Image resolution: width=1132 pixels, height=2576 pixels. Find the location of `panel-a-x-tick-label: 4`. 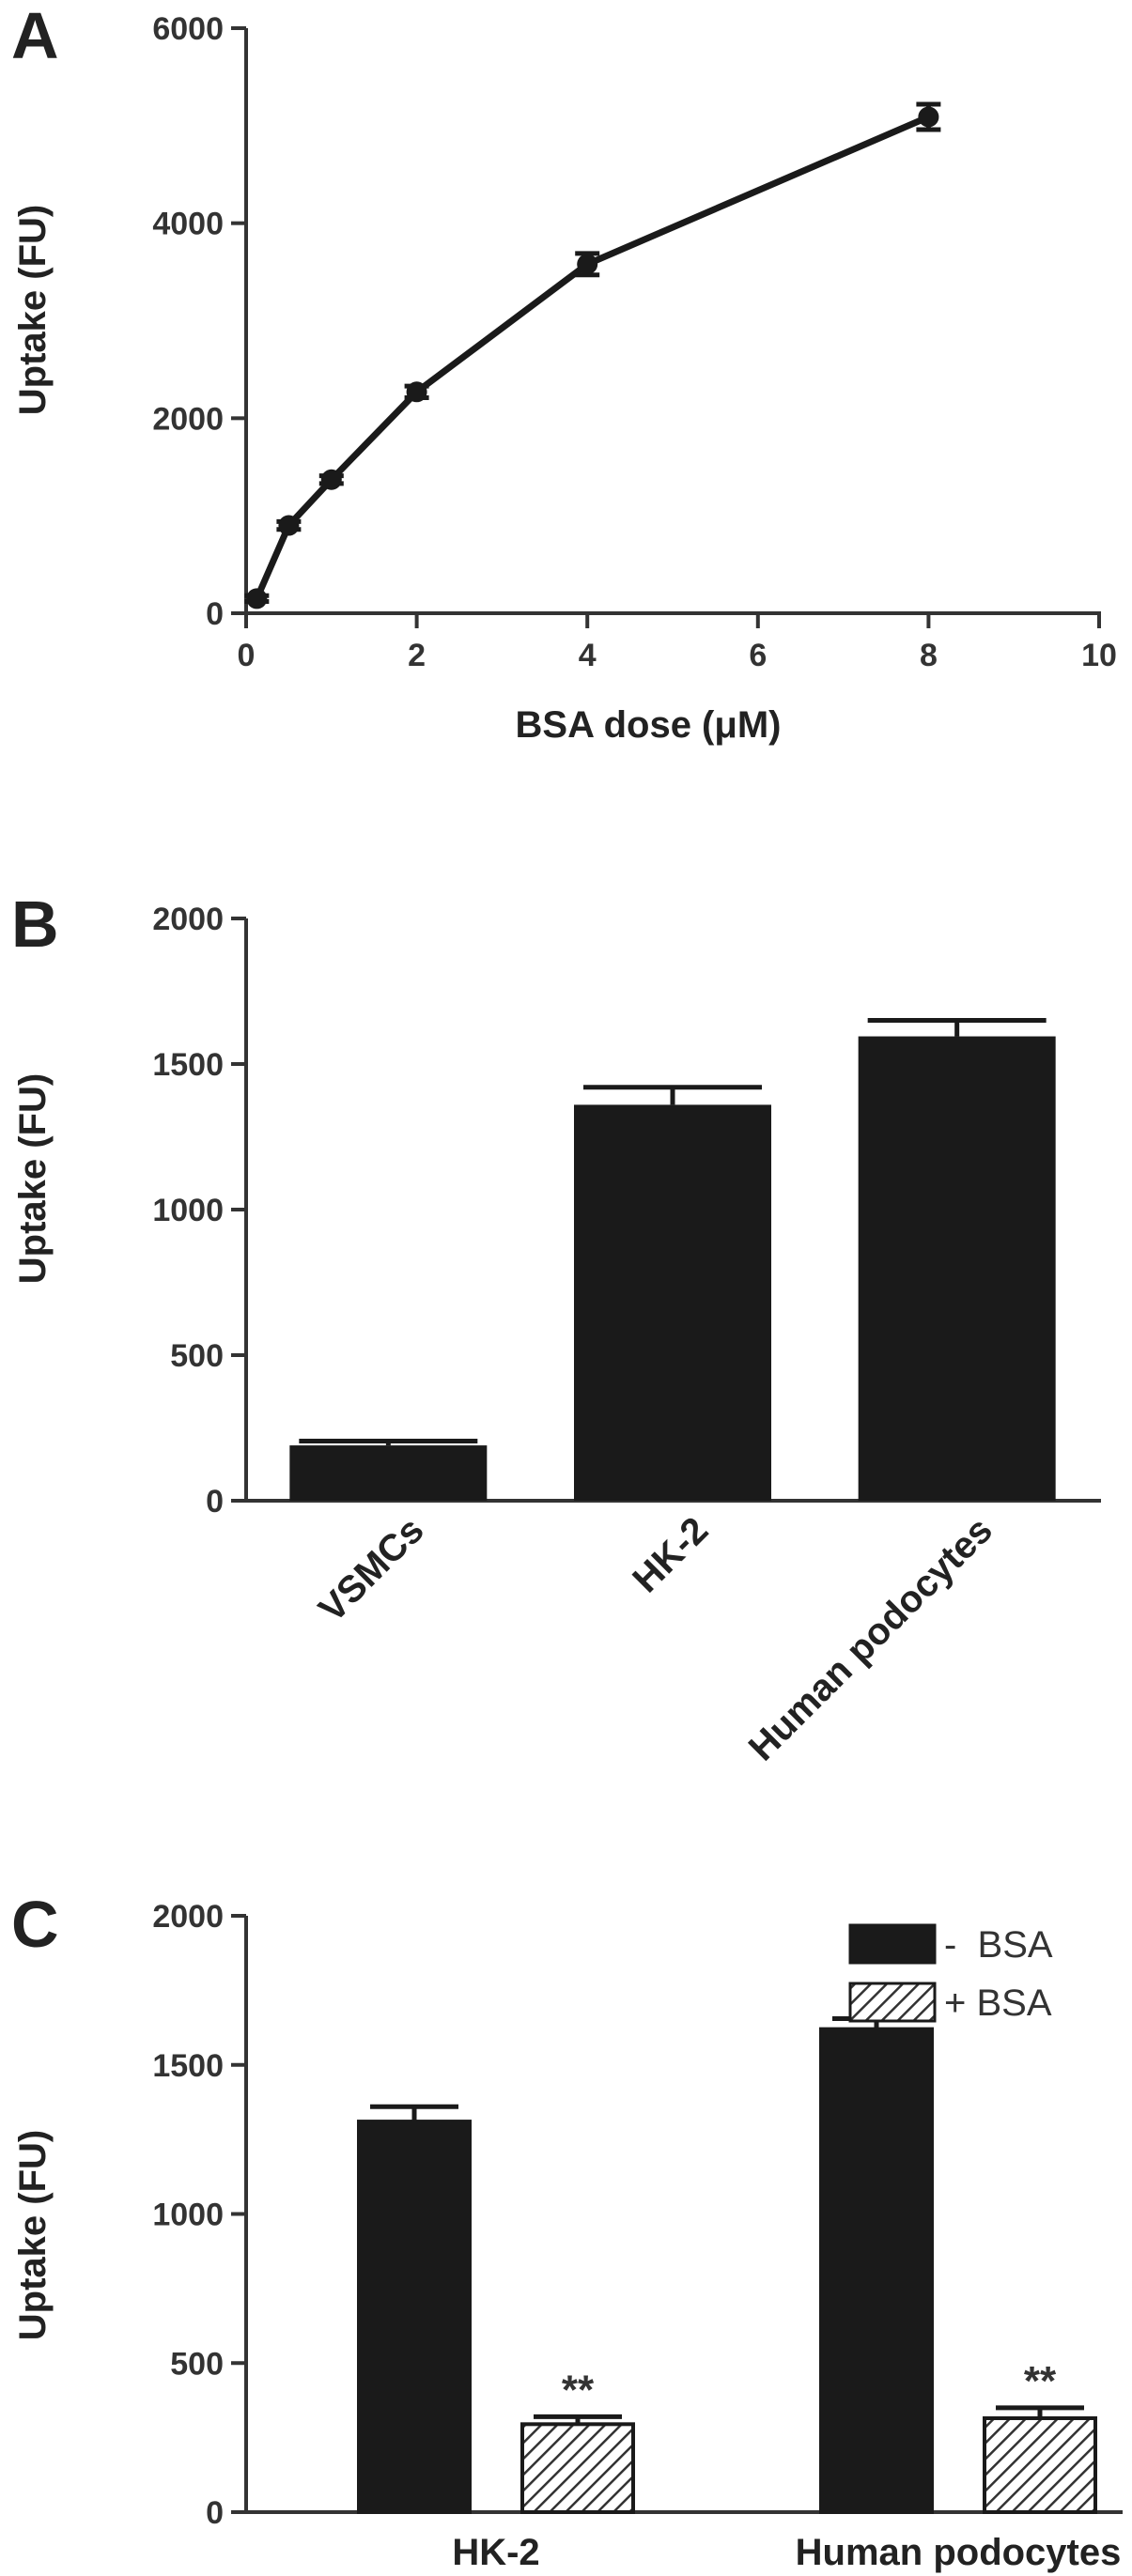

panel-a-x-tick-label: 4 is located at coordinates (588, 655).